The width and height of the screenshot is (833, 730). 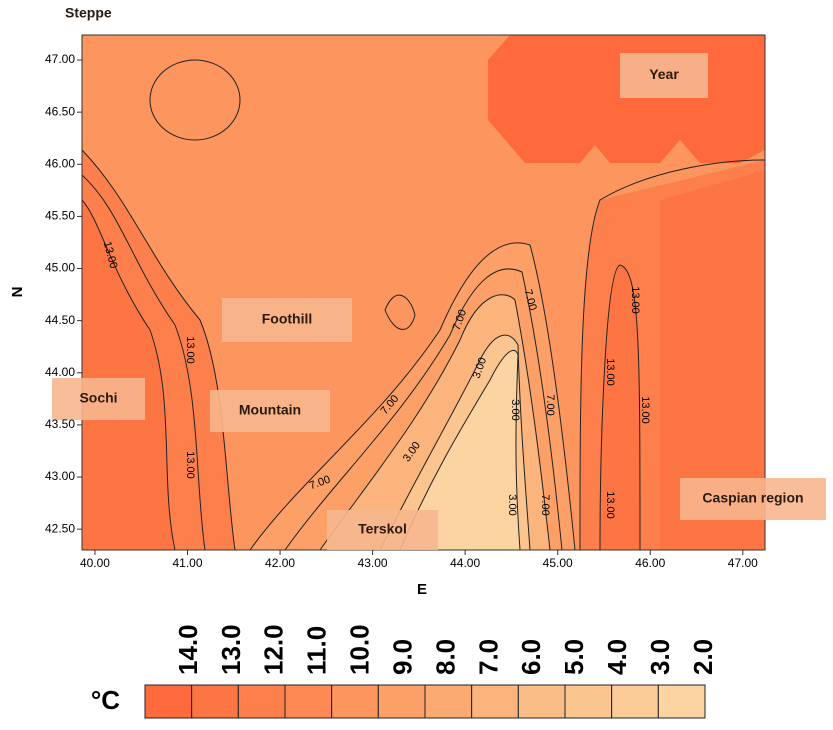 I want to click on colorbar-tick-label: 8.0, so click(x=445, y=657).